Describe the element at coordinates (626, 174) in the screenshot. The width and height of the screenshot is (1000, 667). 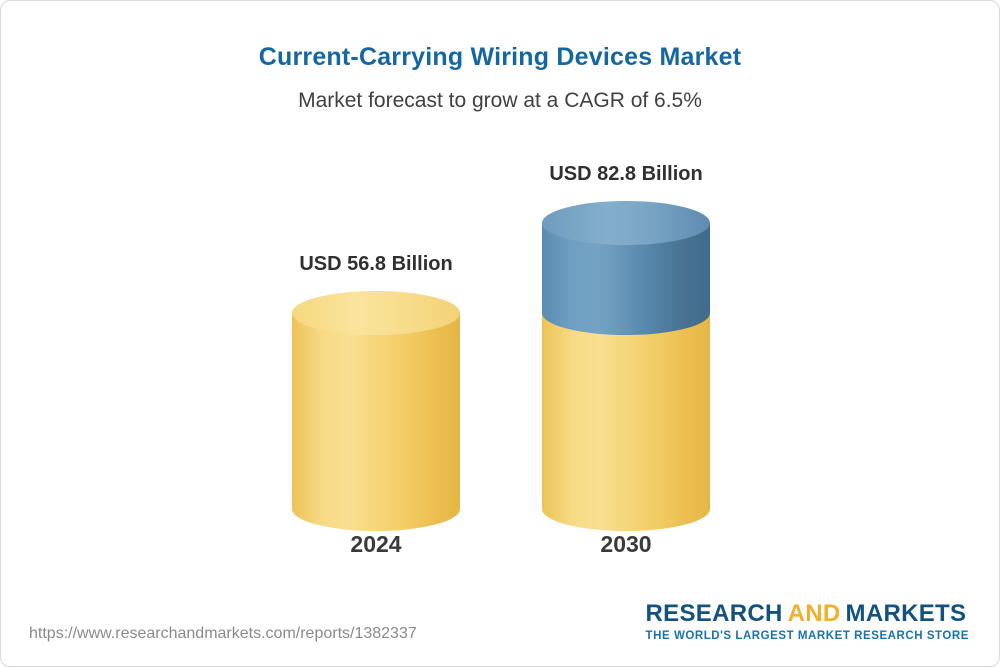
I see `value-label-2030: USD 82.8 Billion` at that location.